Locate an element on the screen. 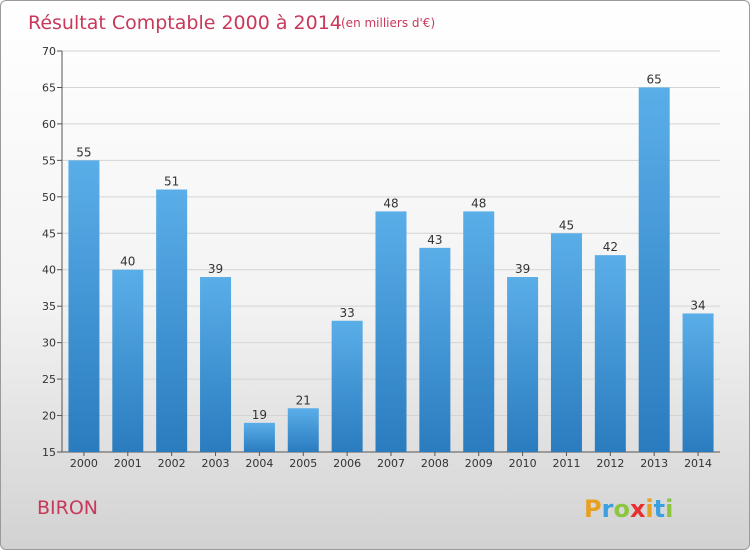 This screenshot has width=750, height=550. bar-2010 is located at coordinates (523, 364).